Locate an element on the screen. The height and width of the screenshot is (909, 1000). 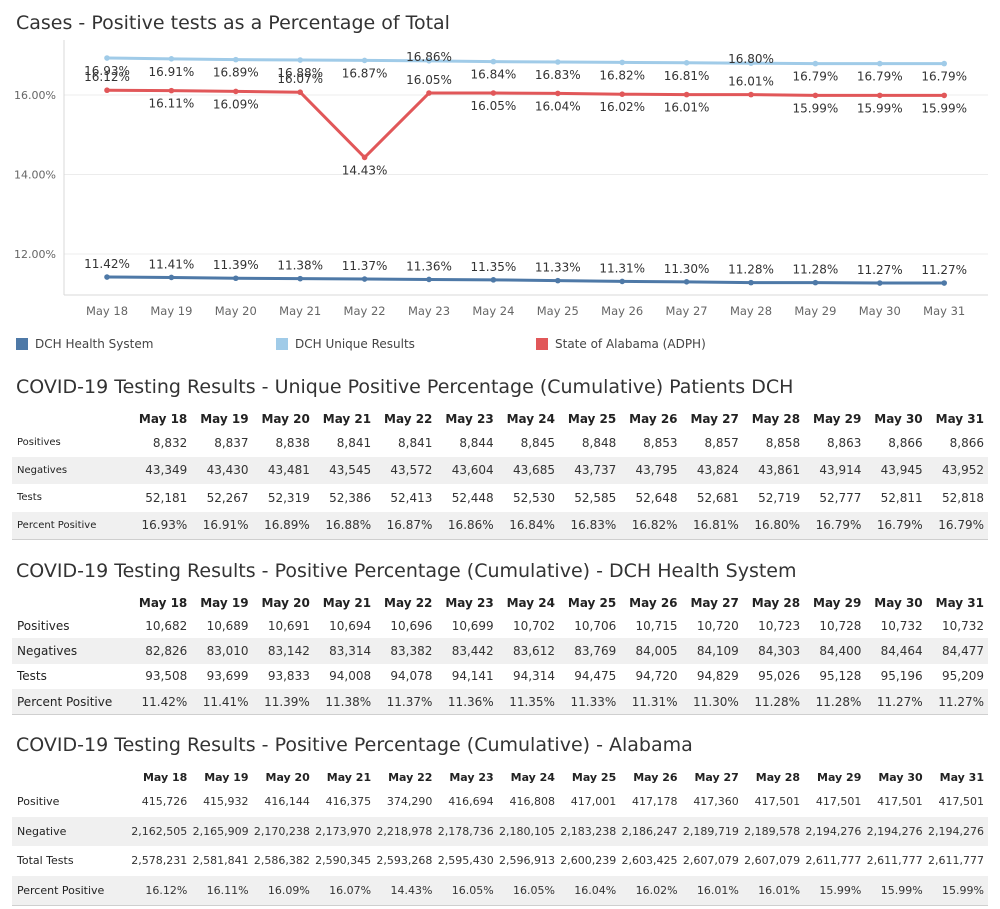
table-cell: 14.43% is located at coordinates (406, 890).